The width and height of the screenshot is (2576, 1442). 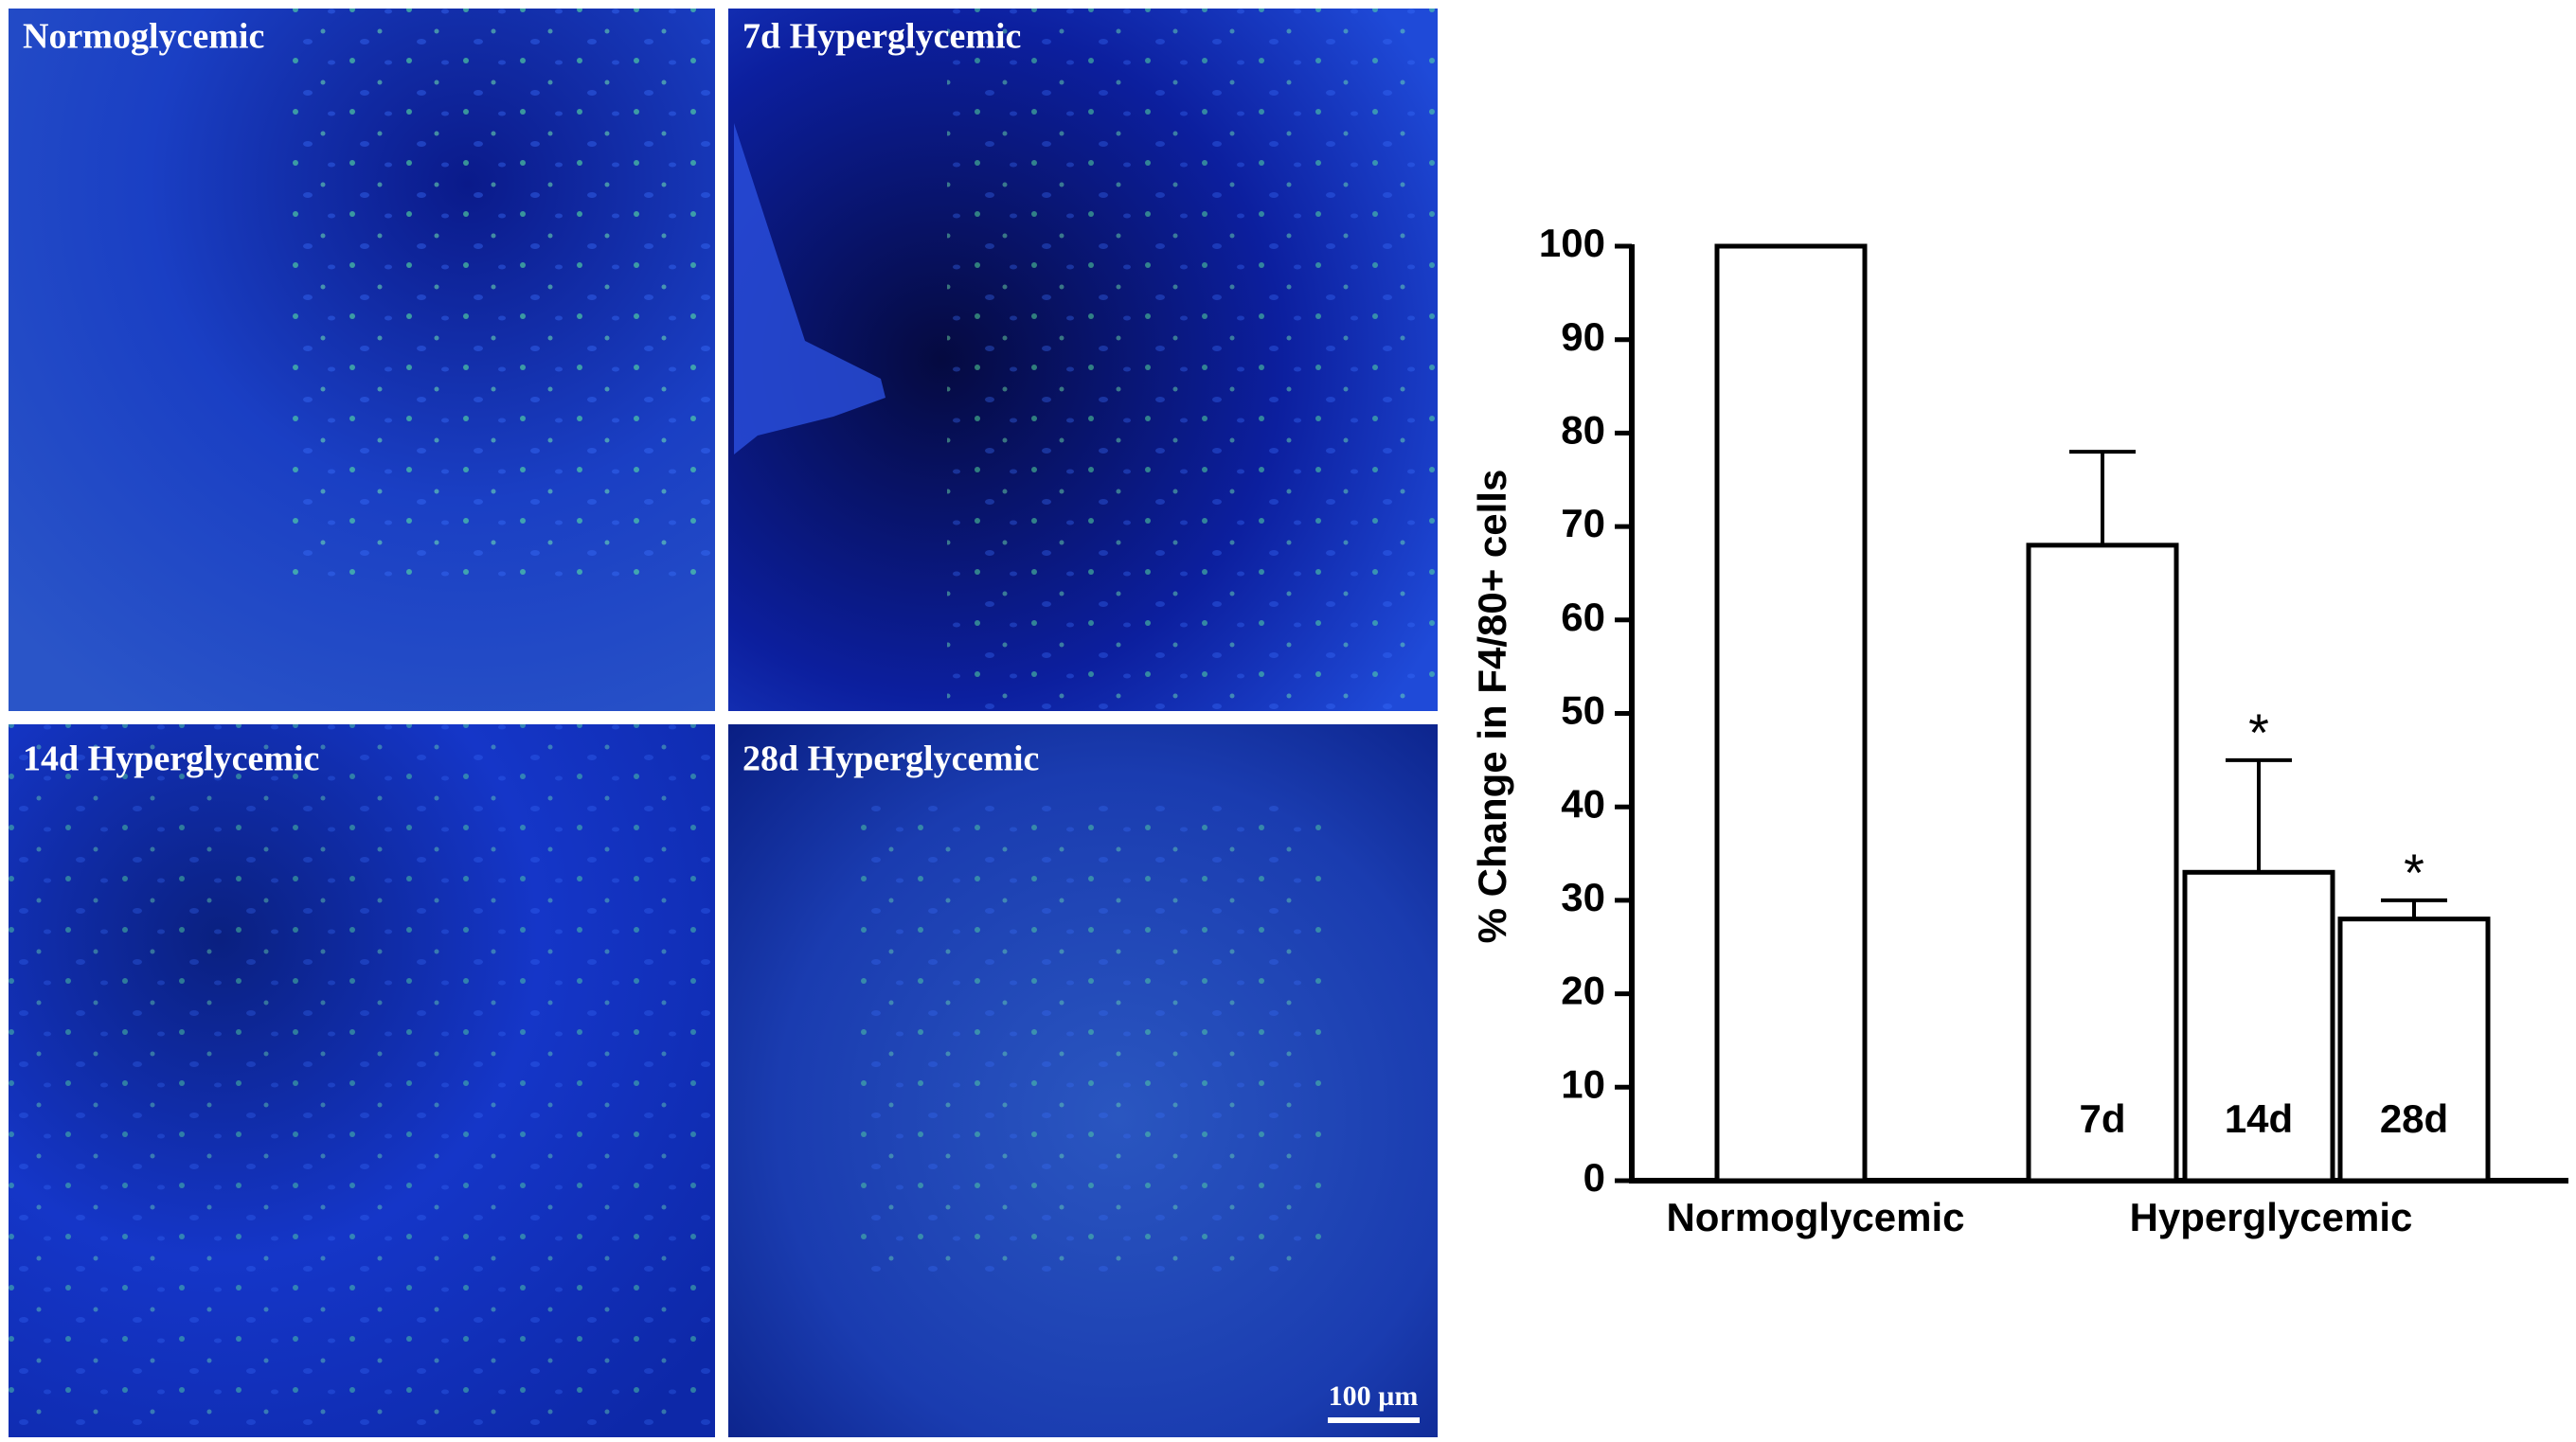 What do you see at coordinates (1583, 991) in the screenshot?
I see `y-tick-label: 20` at bounding box center [1583, 991].